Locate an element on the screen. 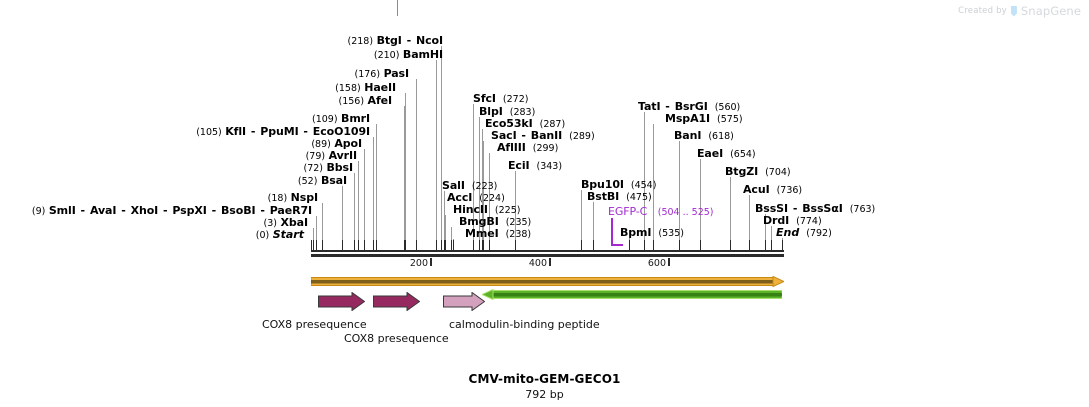  range-arrow-cmv-promoter-range is located at coordinates (548, 280).